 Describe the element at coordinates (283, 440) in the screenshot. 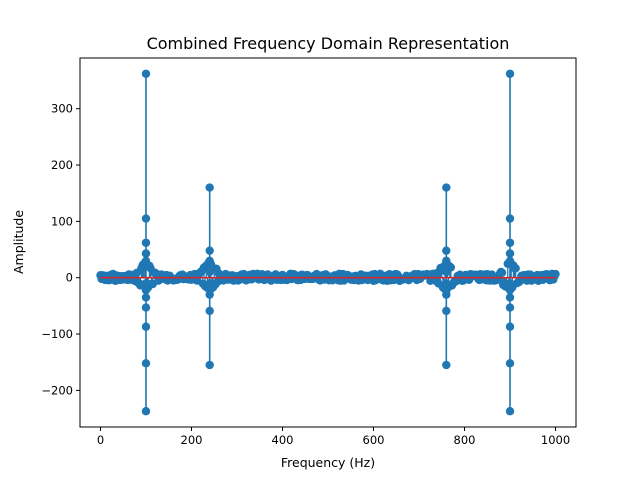

I see `x-tick-label: 400` at that location.